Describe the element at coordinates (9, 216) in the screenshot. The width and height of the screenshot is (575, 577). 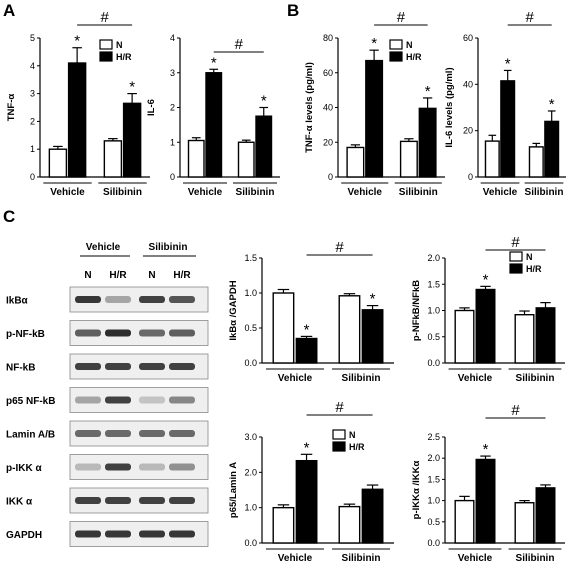
I see `panel-letter-c: C` at that location.